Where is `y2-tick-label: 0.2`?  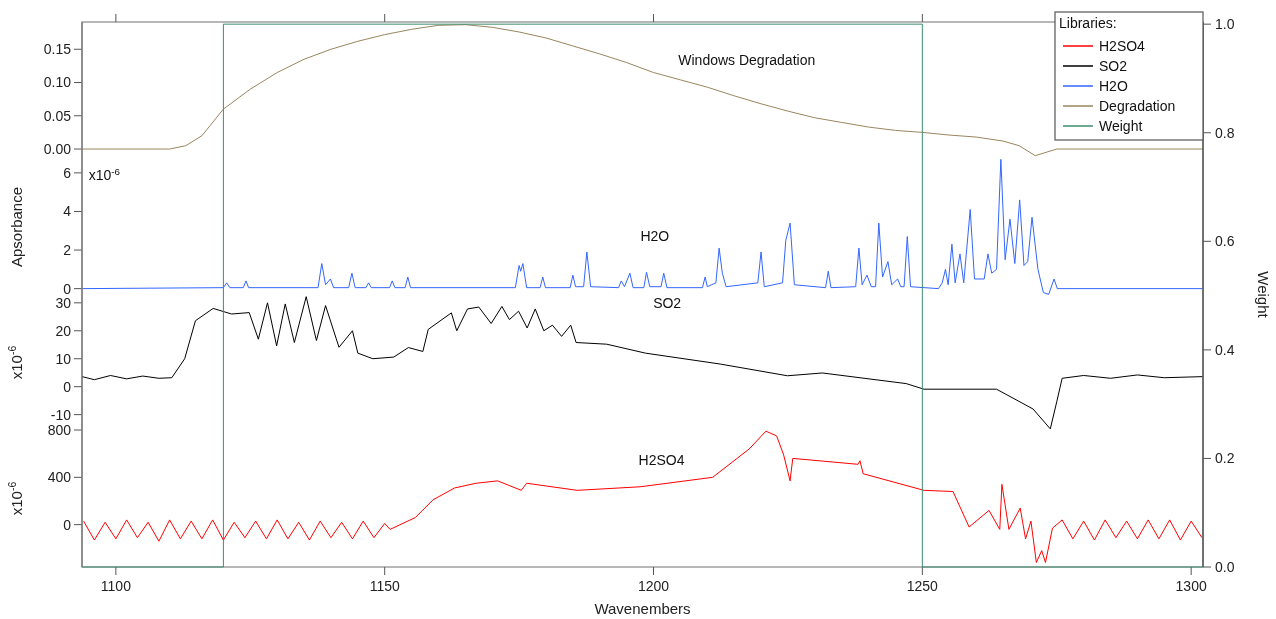
y2-tick-label: 0.2 is located at coordinates (1225, 458).